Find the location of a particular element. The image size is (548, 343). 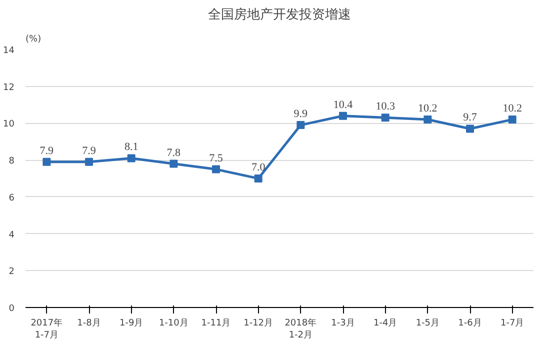

x-tick-label: 1-7月 is located at coordinates (512, 323).